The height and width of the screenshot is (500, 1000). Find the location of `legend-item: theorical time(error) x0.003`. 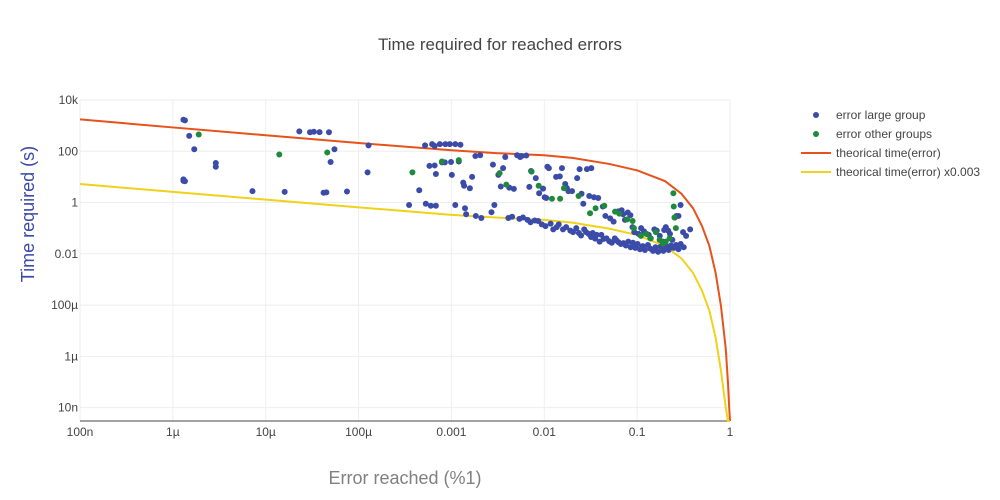

legend-item: theorical time(error) x0.003 is located at coordinates (890, 172).